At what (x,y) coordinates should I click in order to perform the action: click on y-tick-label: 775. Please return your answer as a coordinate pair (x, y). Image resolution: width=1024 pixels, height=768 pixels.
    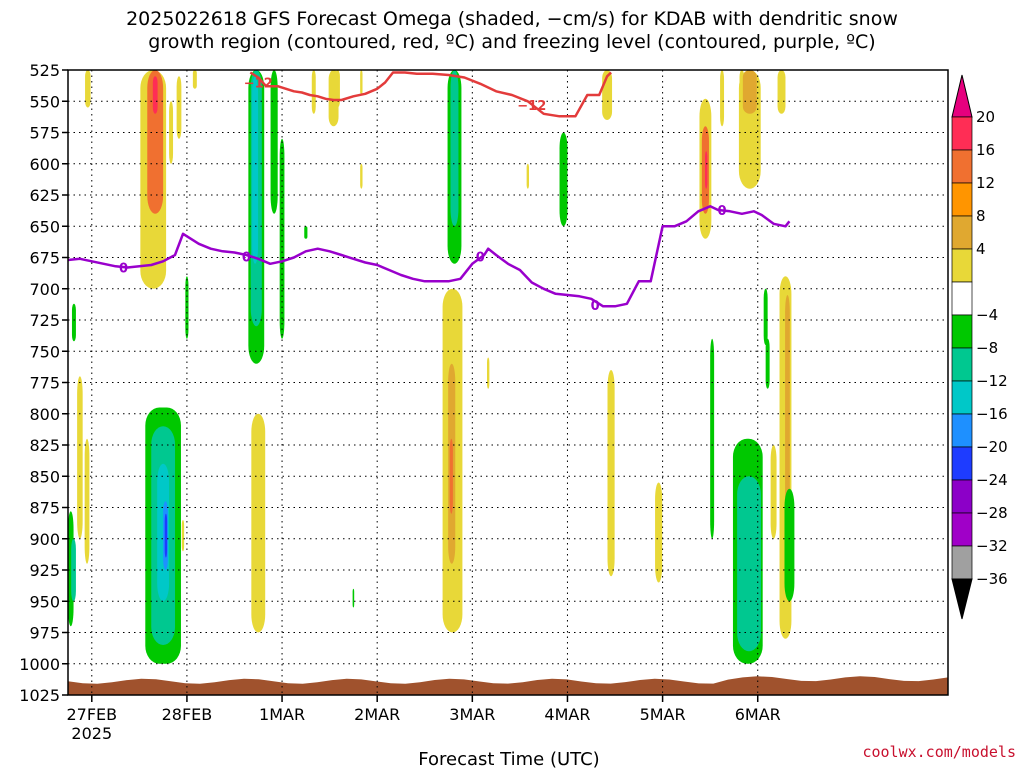
    Looking at the image, I should click on (44, 383).